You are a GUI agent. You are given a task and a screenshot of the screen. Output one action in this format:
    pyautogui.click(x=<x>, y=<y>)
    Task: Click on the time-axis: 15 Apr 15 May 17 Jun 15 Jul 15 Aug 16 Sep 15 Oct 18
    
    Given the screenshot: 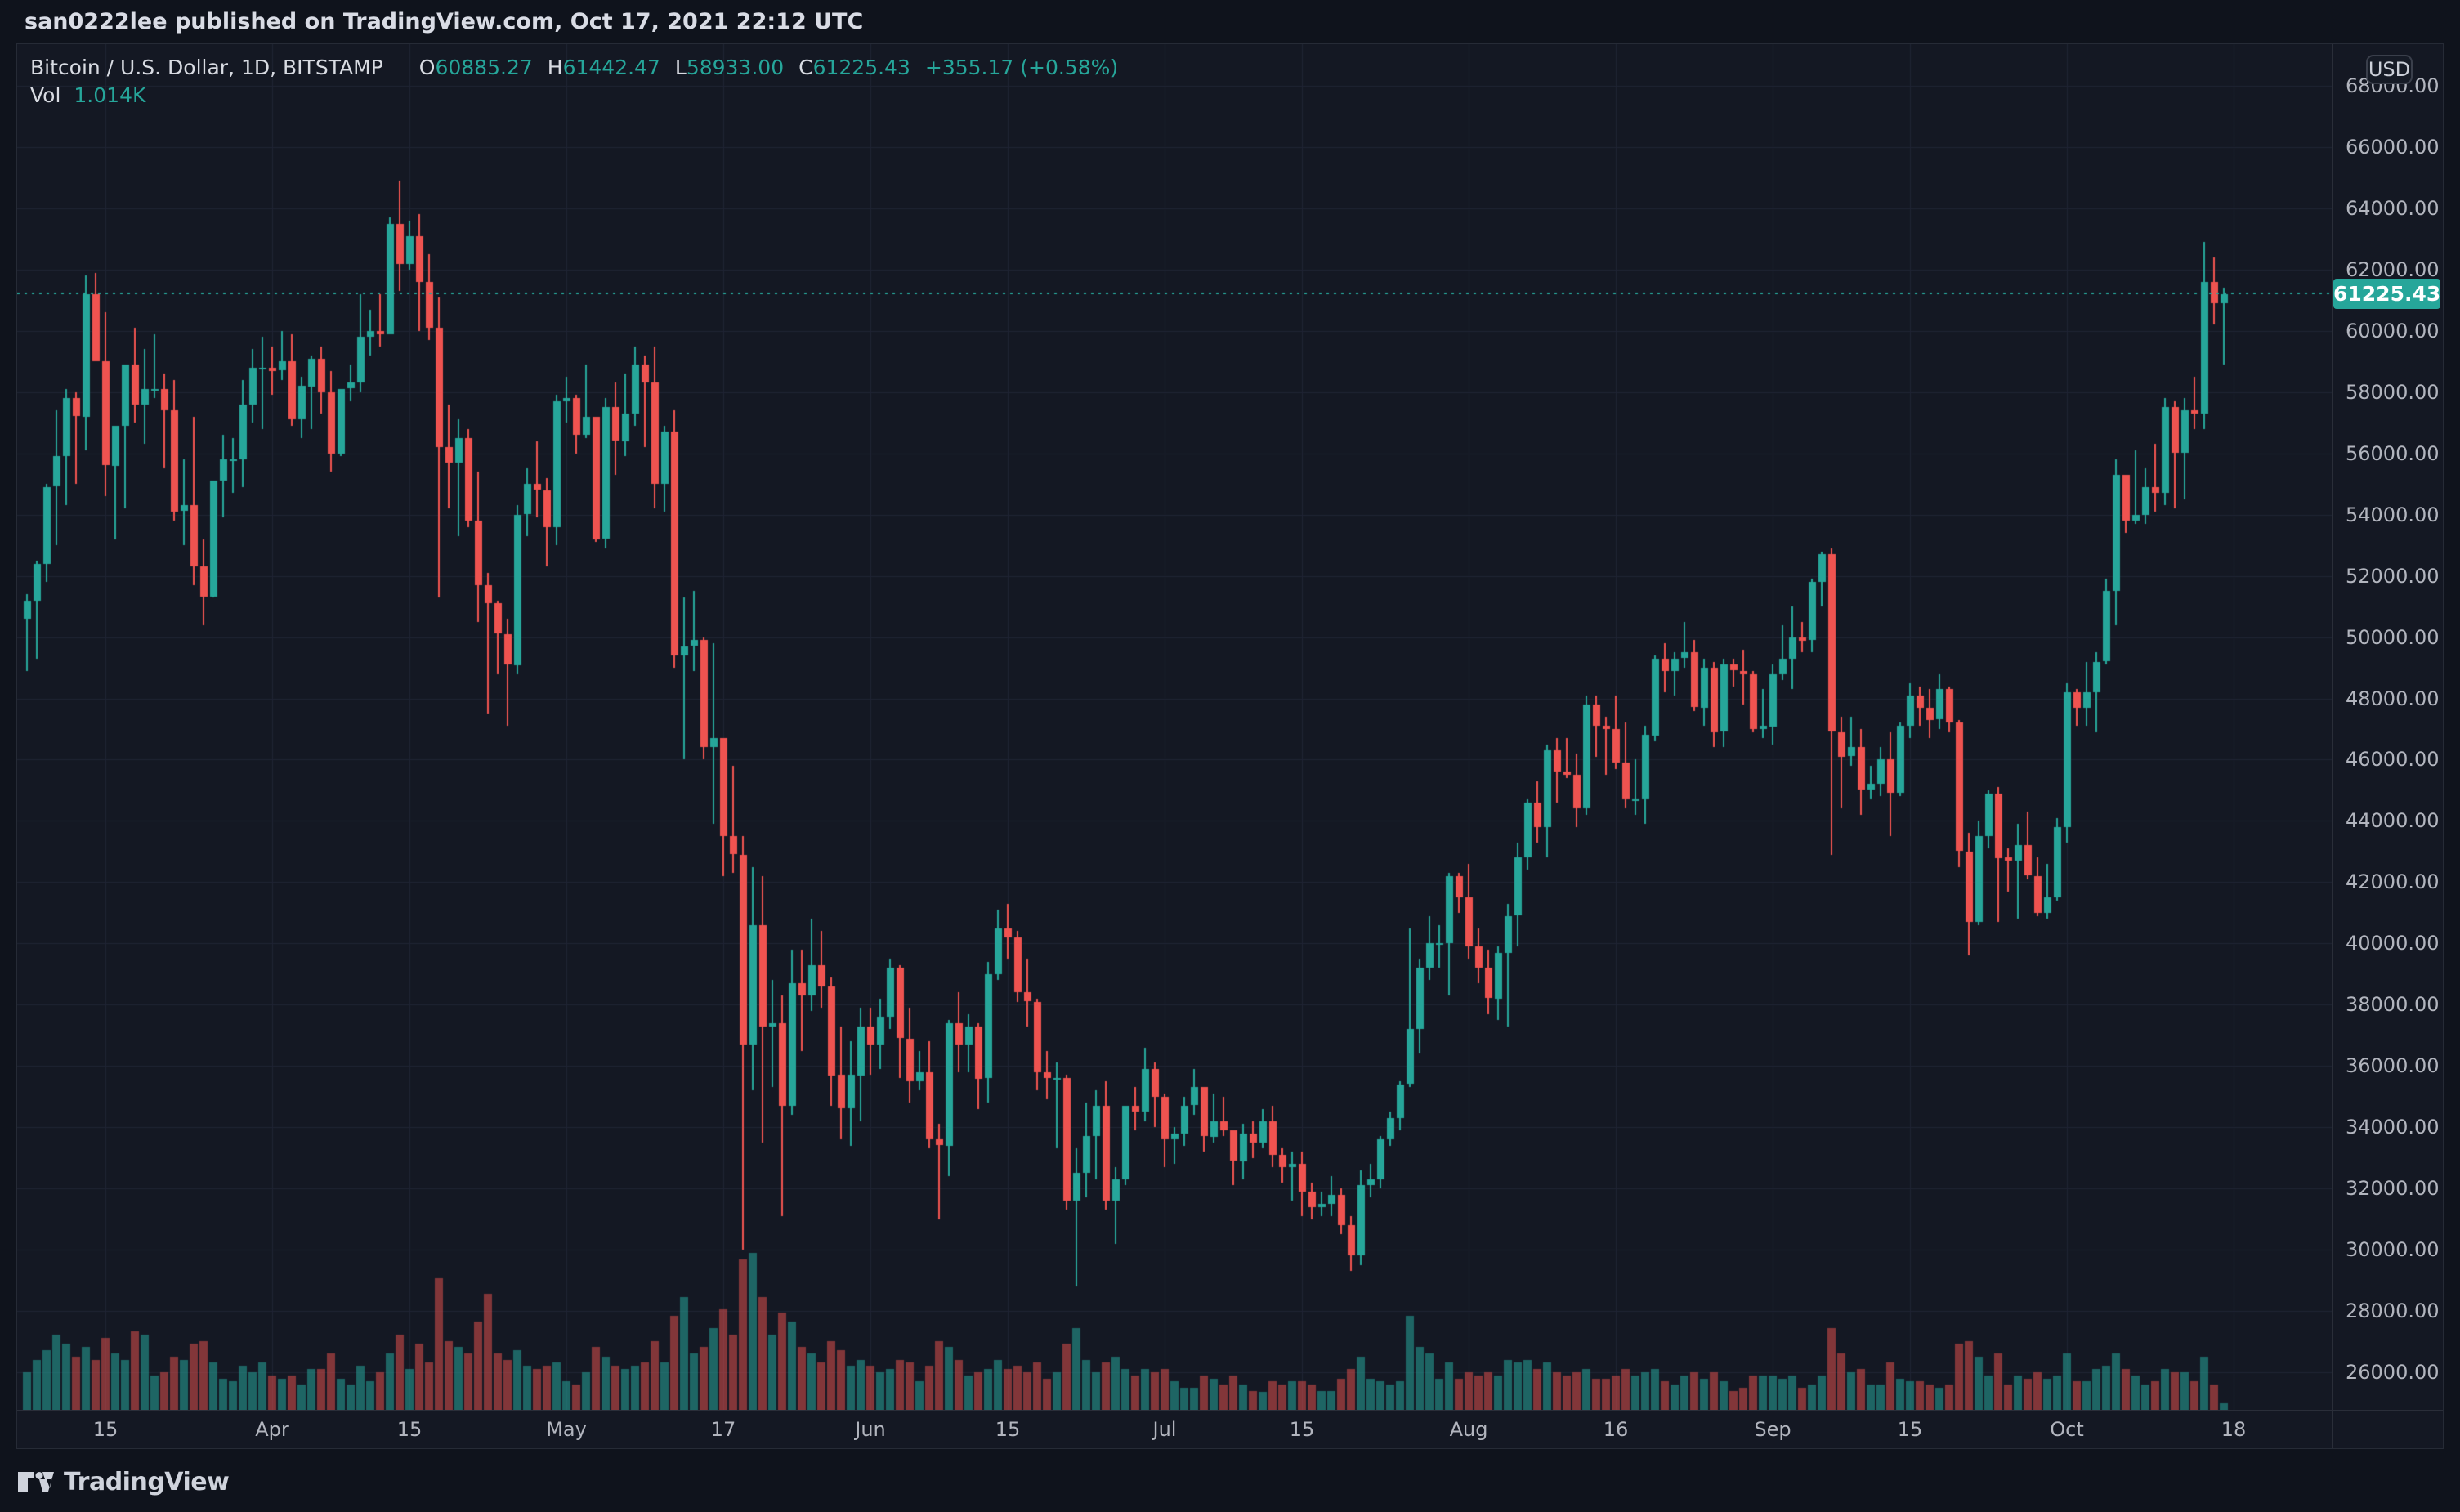 What is the action you would take?
    pyautogui.click(x=1175, y=1429)
    